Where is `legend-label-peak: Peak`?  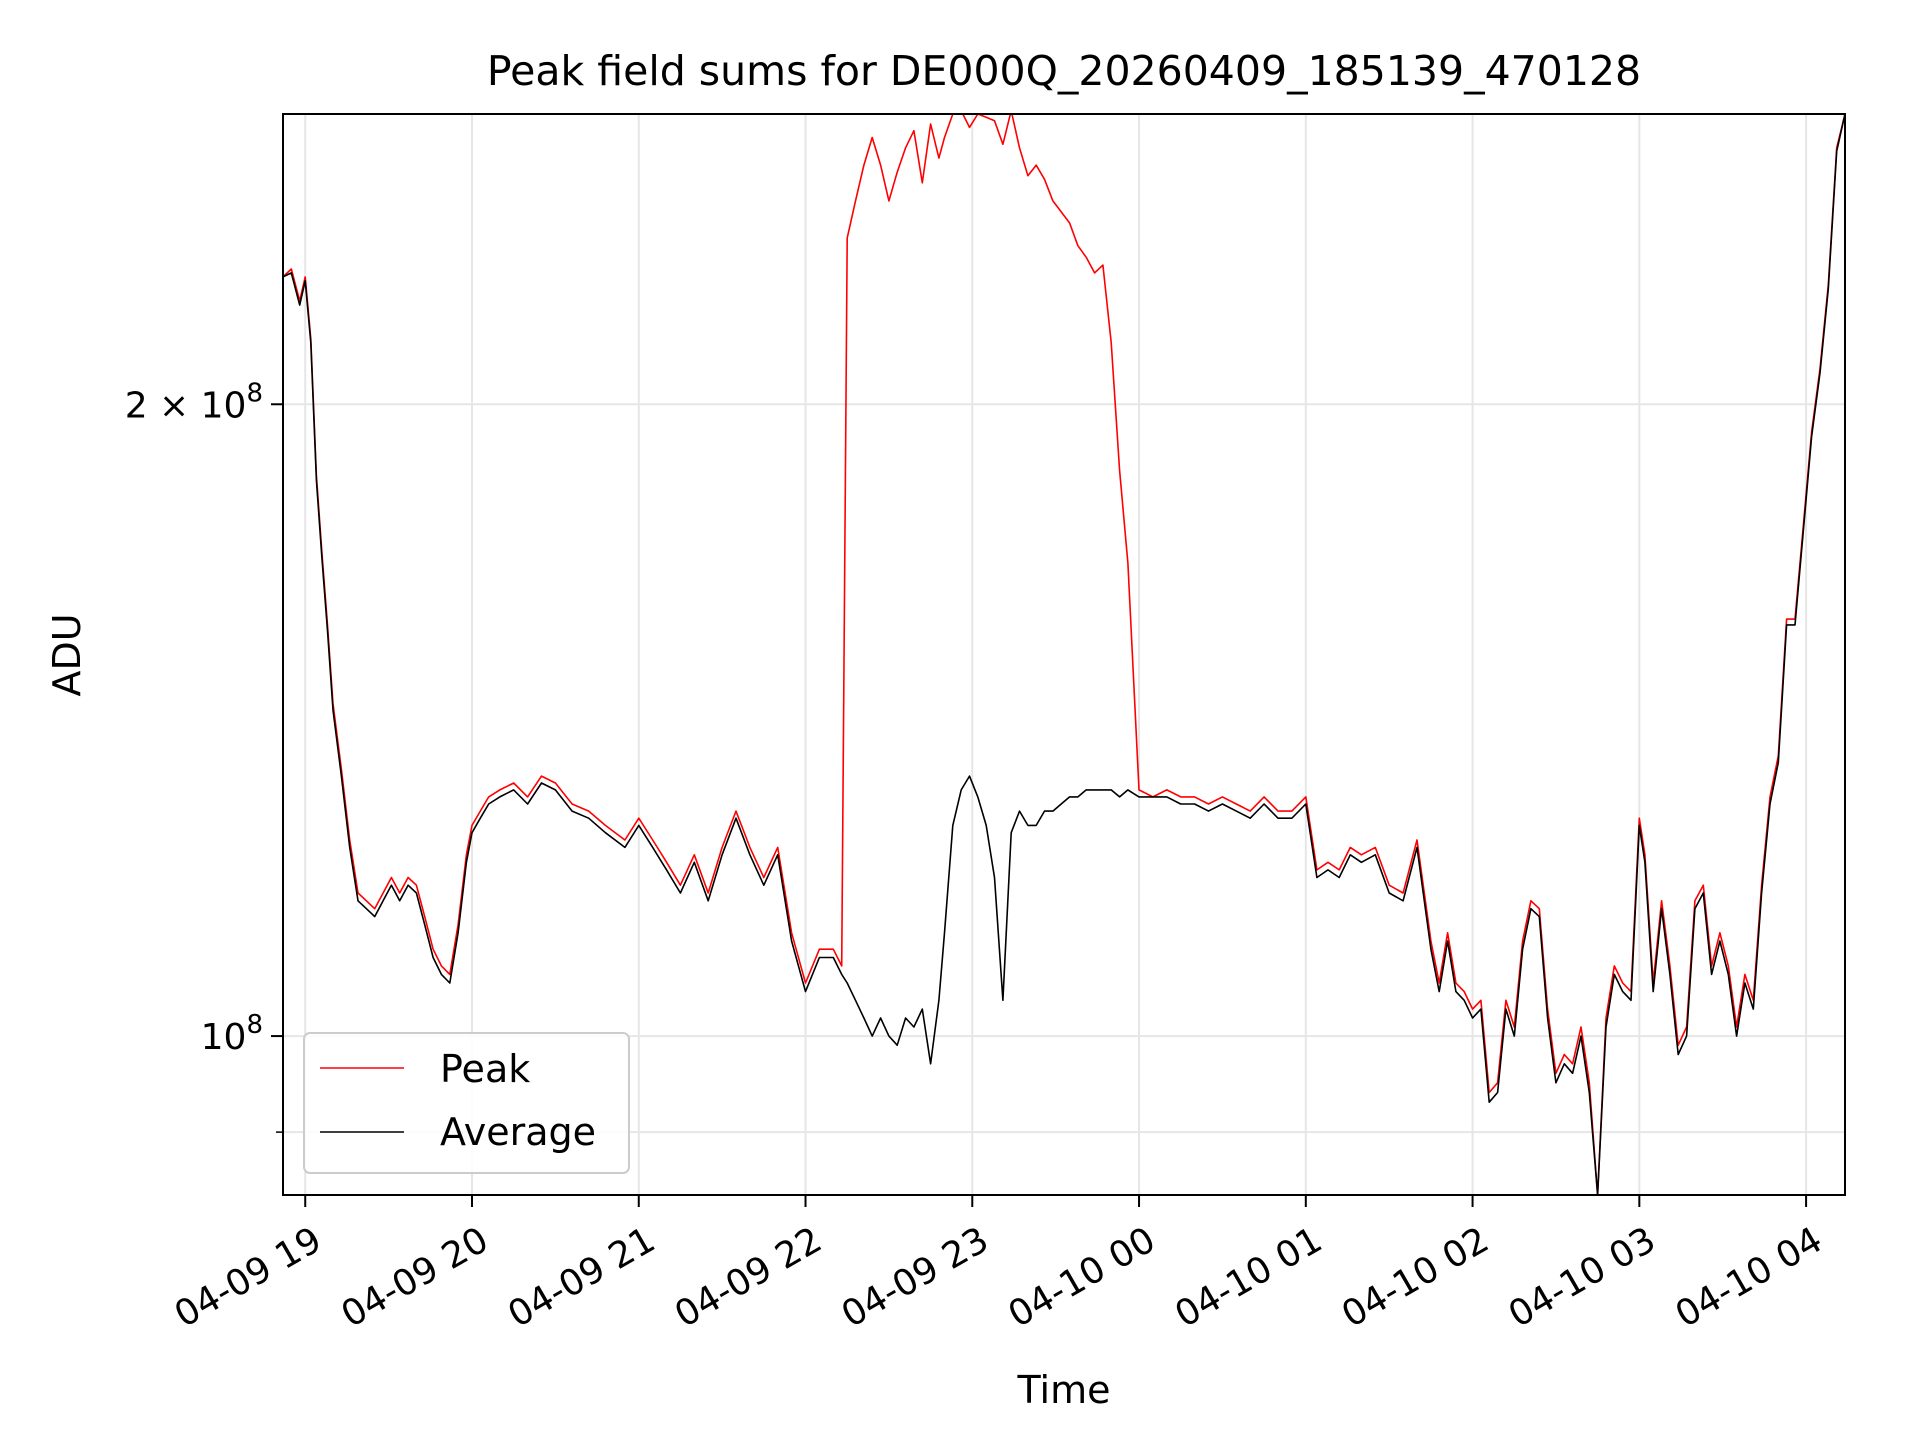
legend-label-peak: Peak is located at coordinates (485, 1069).